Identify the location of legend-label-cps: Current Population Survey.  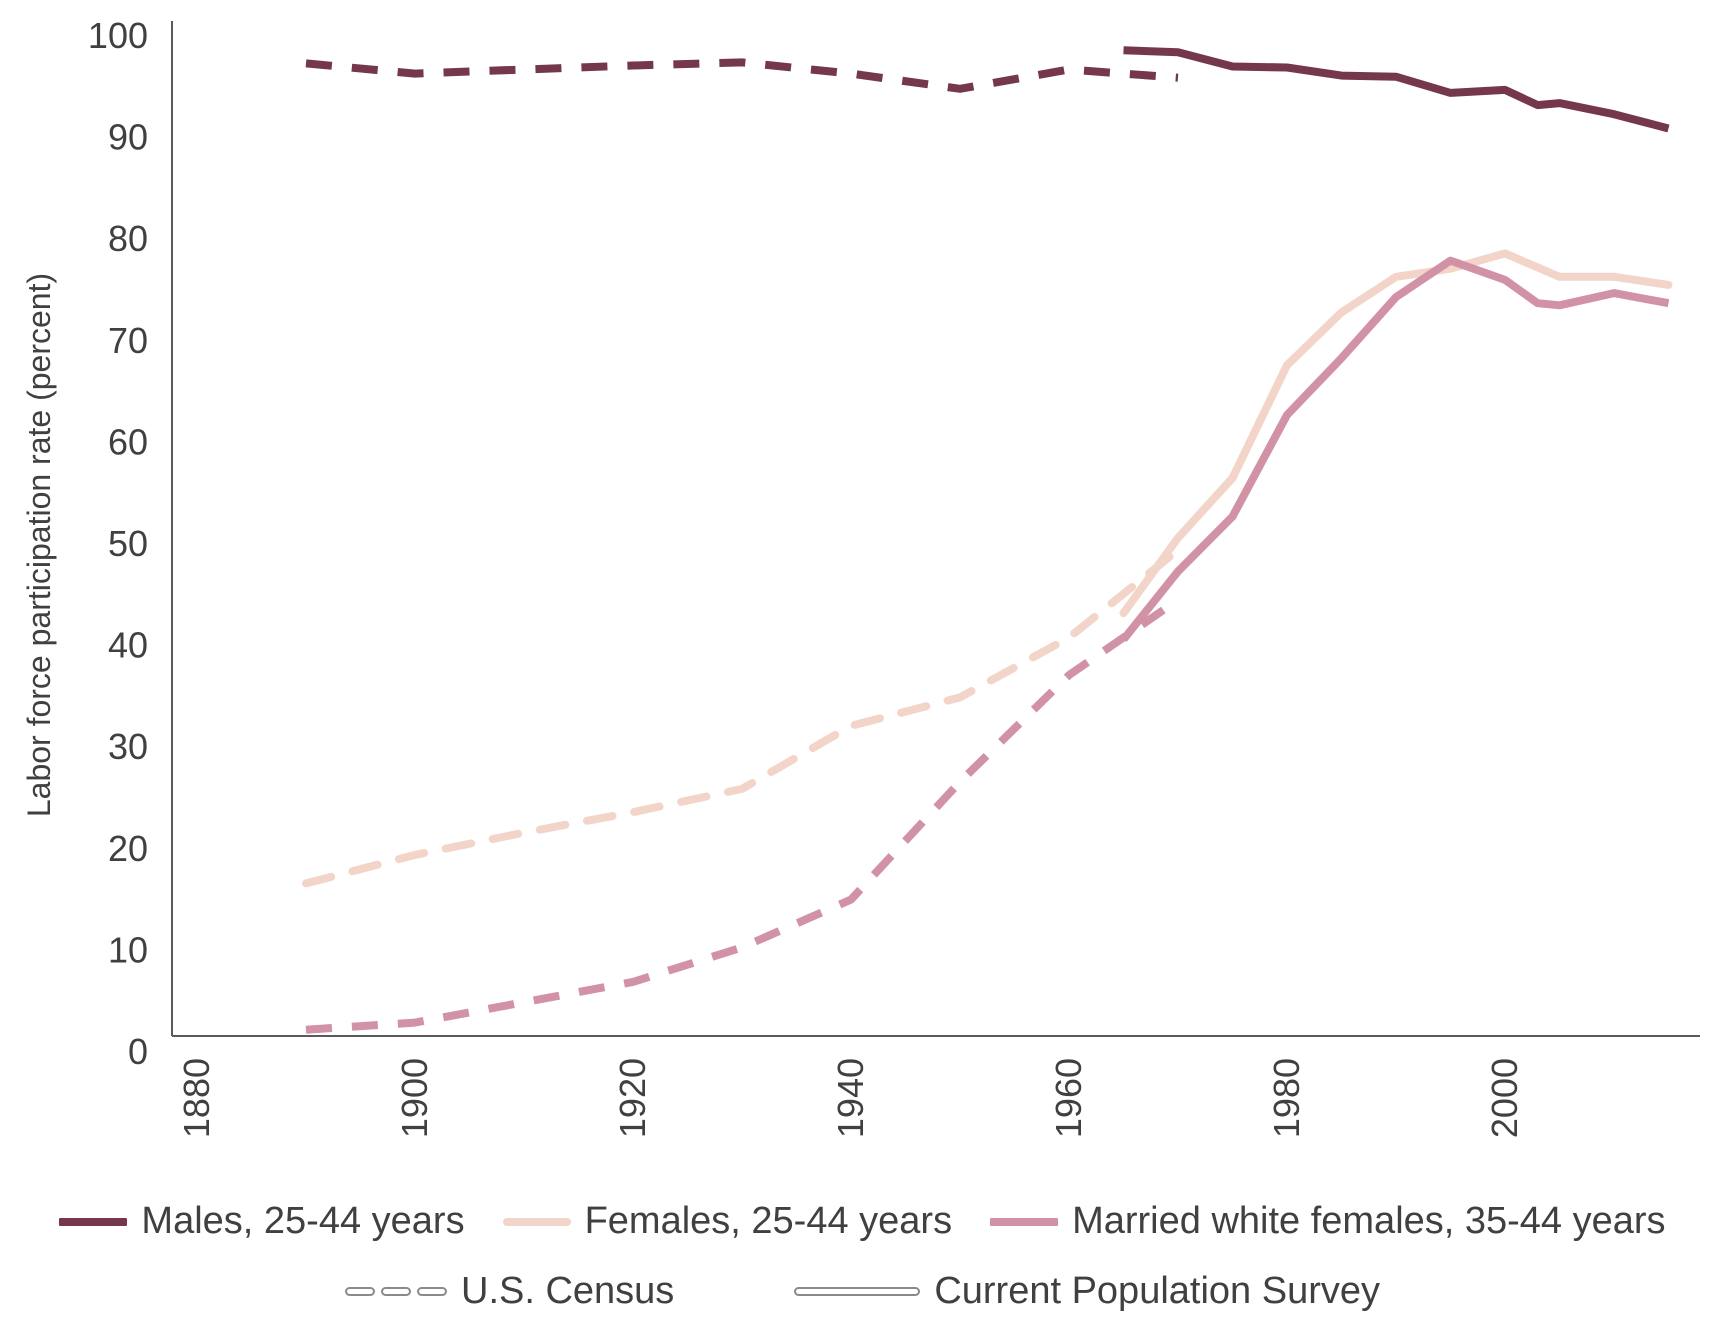
(1157, 1291).